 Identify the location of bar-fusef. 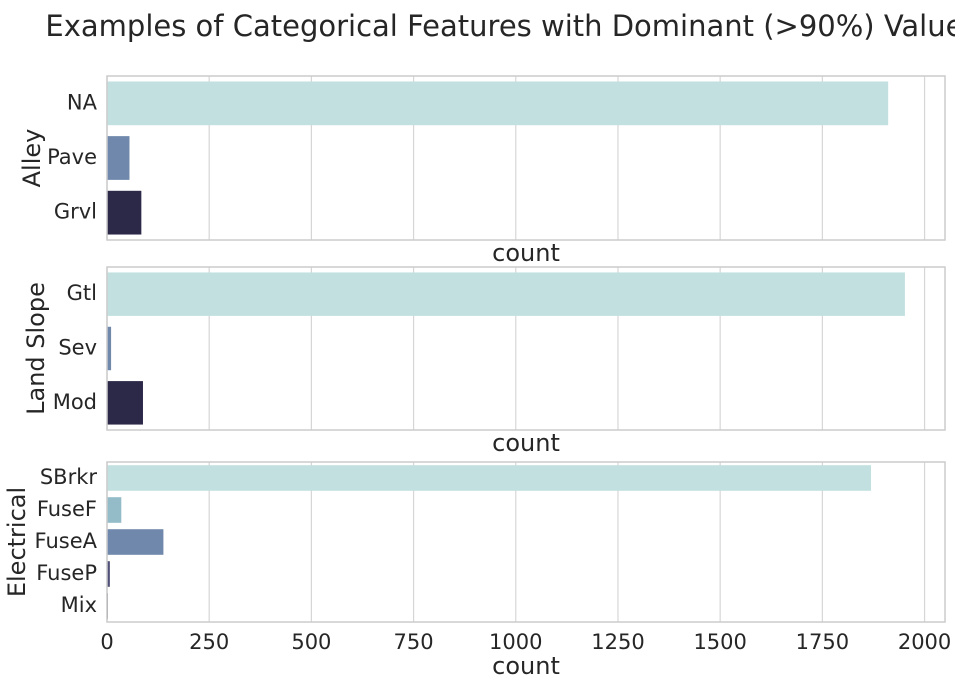
(114, 510).